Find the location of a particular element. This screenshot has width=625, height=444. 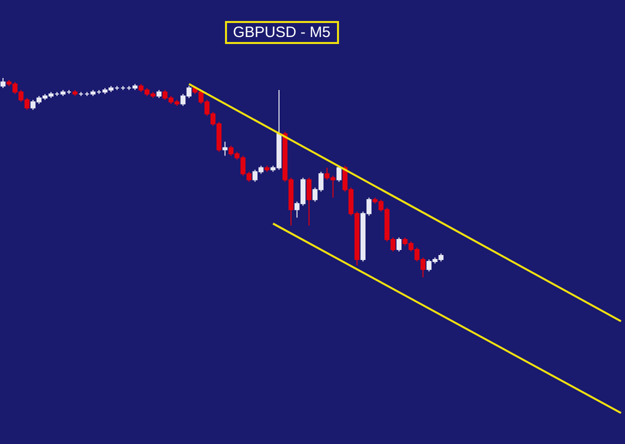

chart-title: GBPUSD - M5 is located at coordinates (282, 32).